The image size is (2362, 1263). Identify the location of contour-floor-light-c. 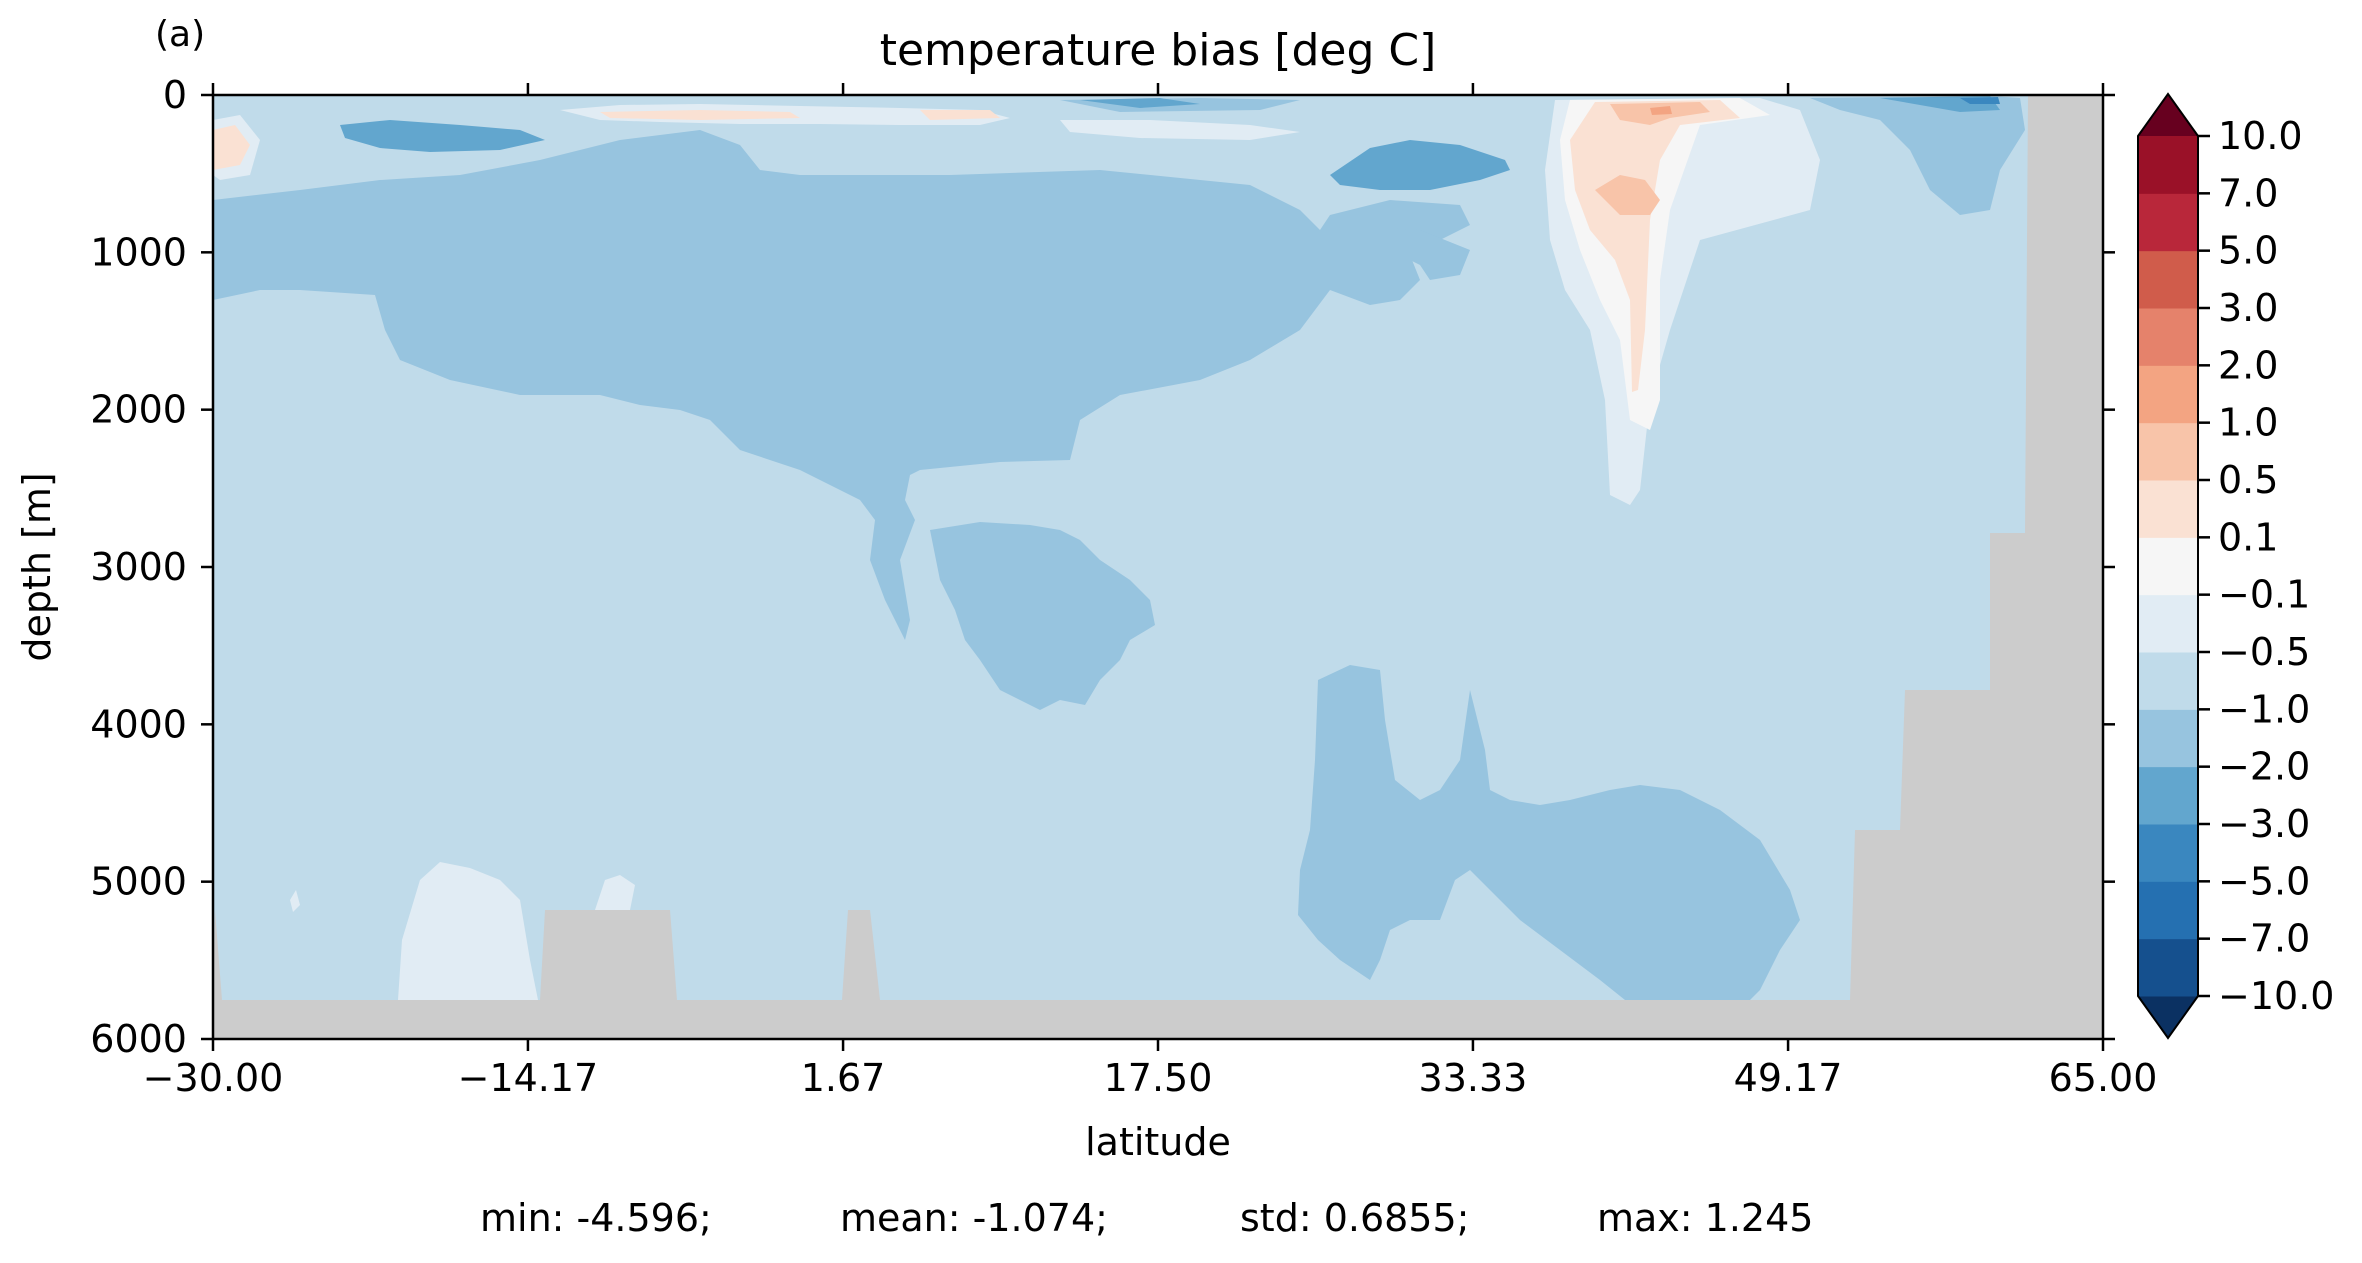
(295, 901).